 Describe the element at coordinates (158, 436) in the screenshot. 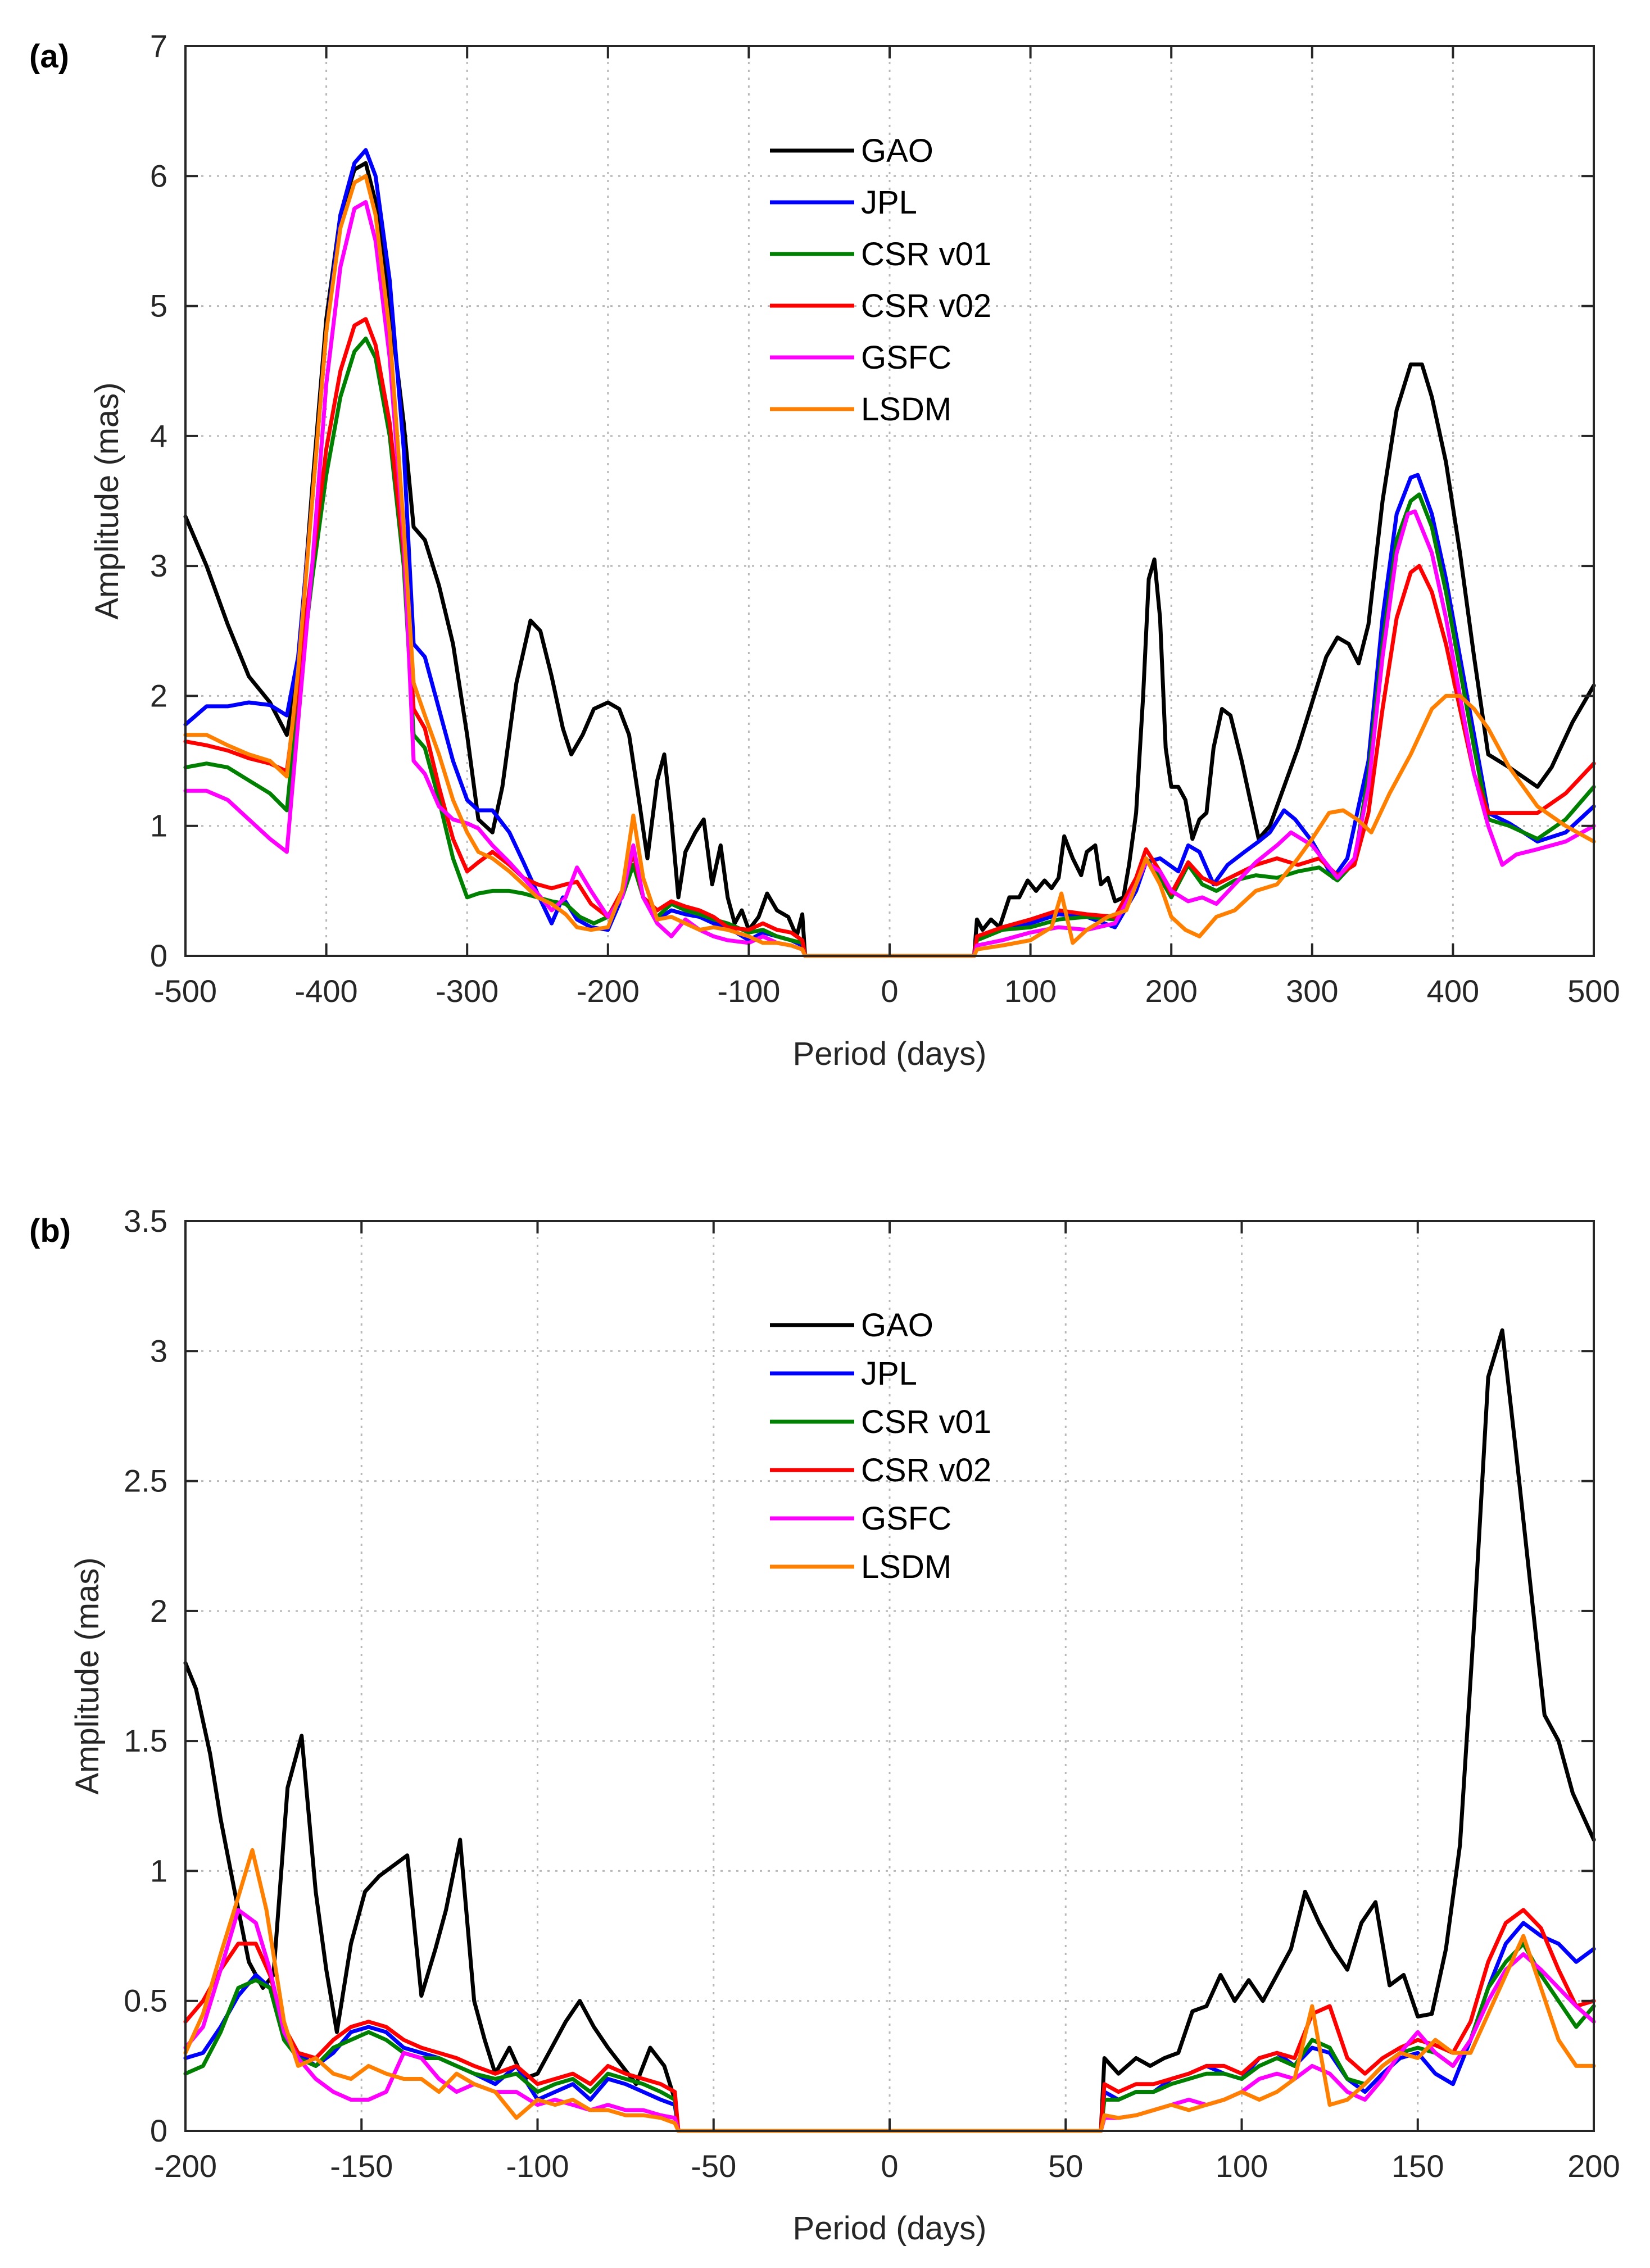

I see `y-tick-label: 4` at that location.